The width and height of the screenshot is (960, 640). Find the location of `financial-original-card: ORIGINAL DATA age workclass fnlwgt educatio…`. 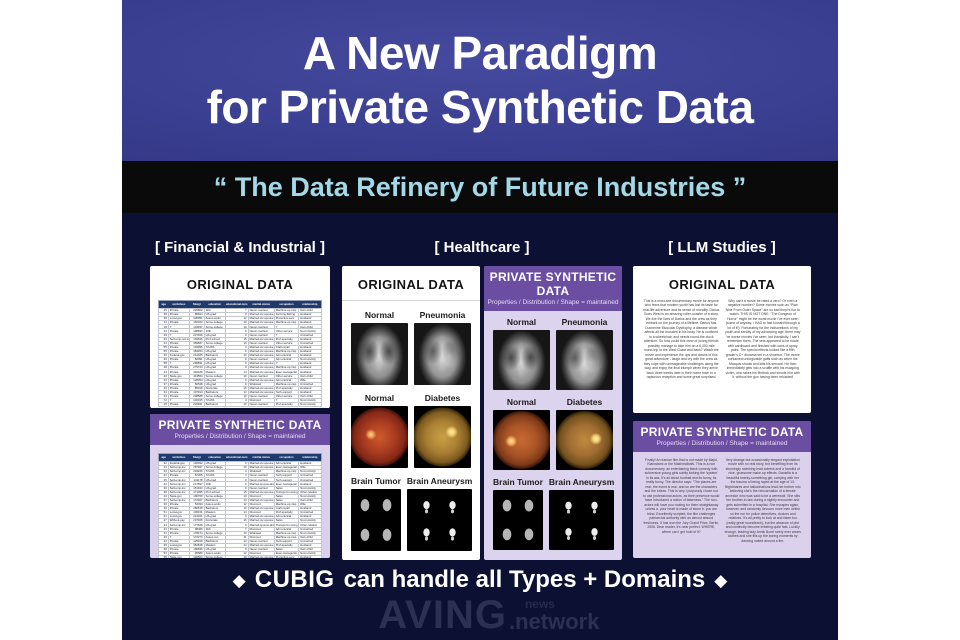

financial-original-card: ORIGINAL DATA age workclass fnlwgt educatio… is located at coordinates (240, 337).